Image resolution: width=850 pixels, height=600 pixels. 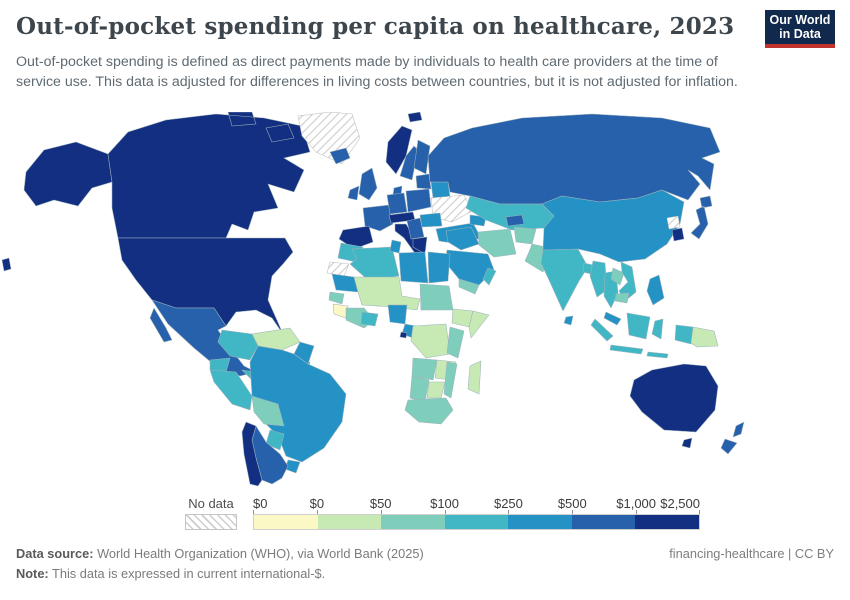 What do you see at coordinates (436, 297) in the screenshot?
I see `region-sudan` at bounding box center [436, 297].